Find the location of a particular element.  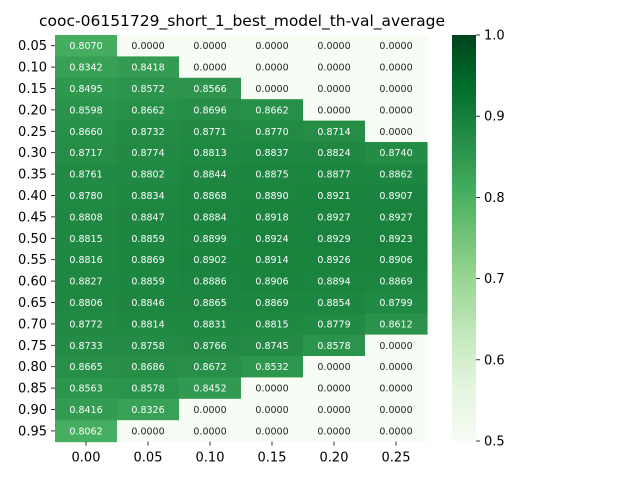

cell-value-label: 0.8890 is located at coordinates (271, 196).